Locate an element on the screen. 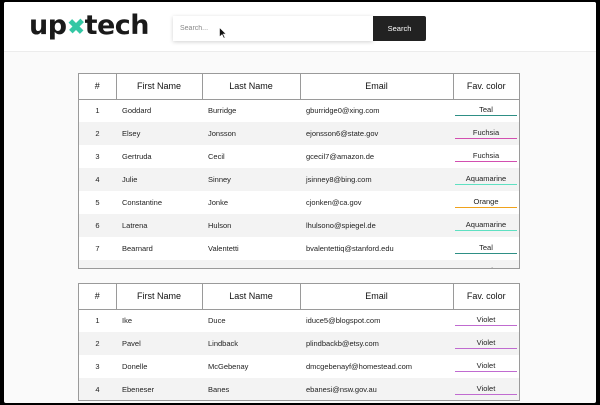 Image resolution: width=600 pixels, height=405 pixels. cell-number: 4 is located at coordinates (97, 179).